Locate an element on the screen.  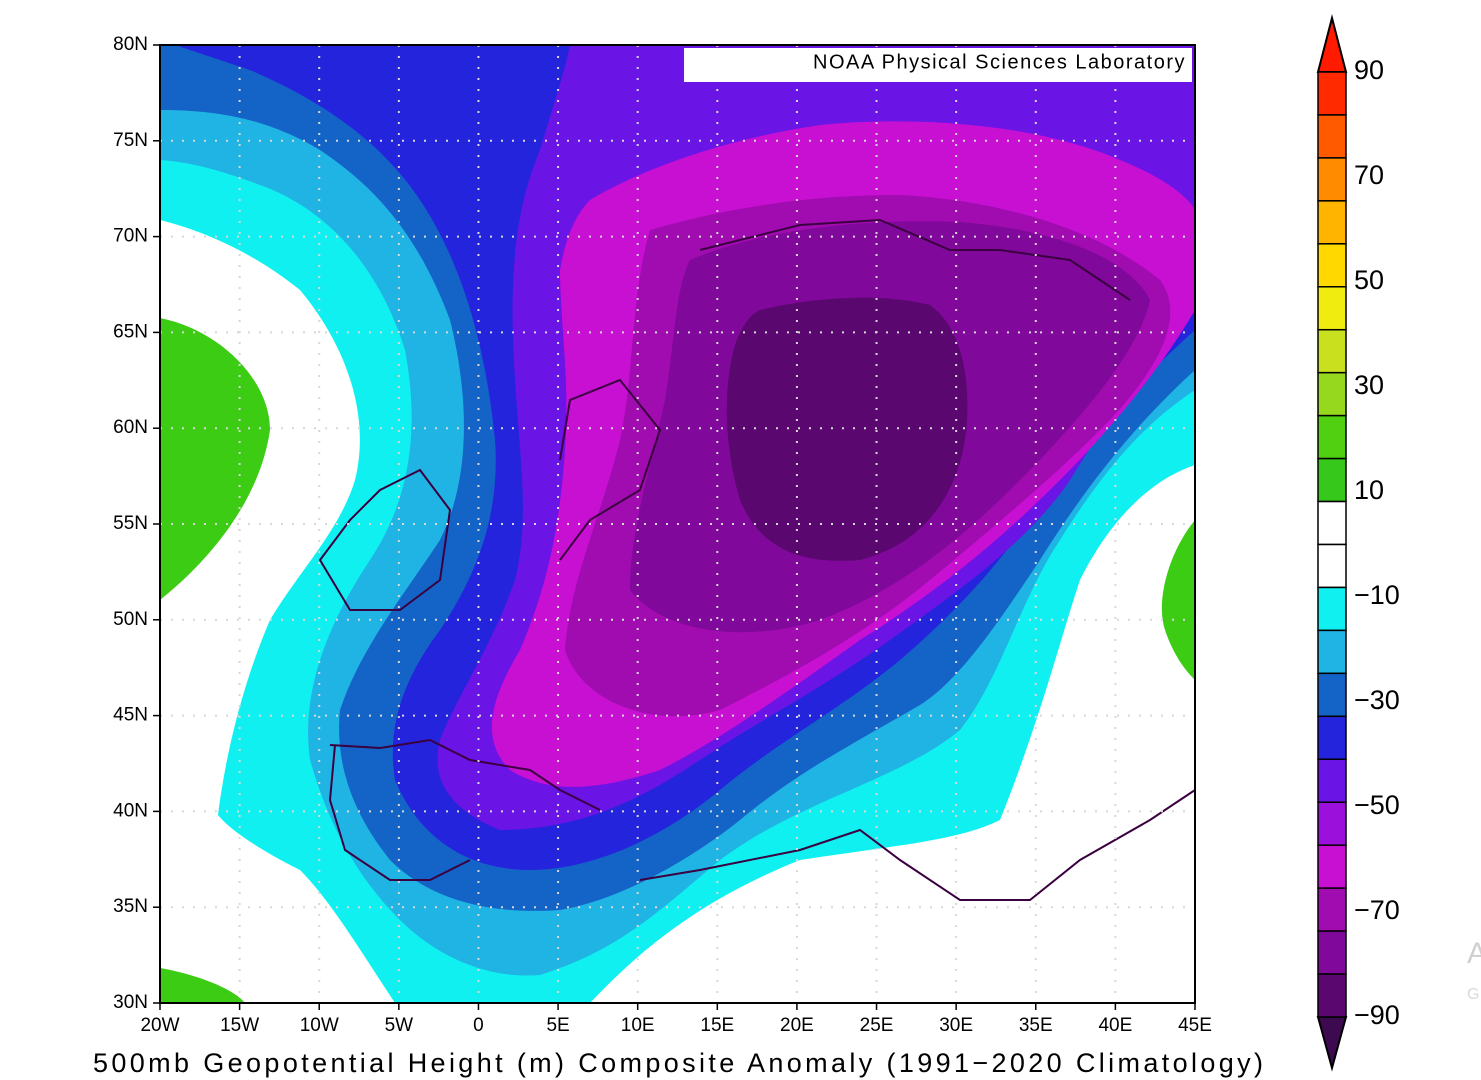
lat-label: 70N is located at coordinates (130, 236).